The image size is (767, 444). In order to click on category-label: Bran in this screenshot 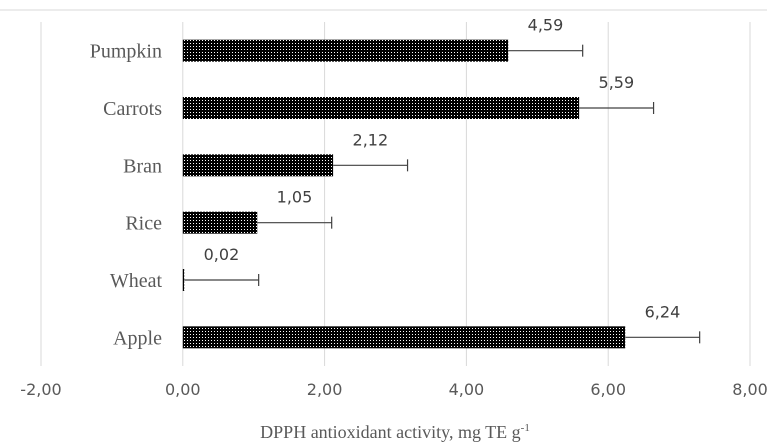, I will do `click(142, 166)`.